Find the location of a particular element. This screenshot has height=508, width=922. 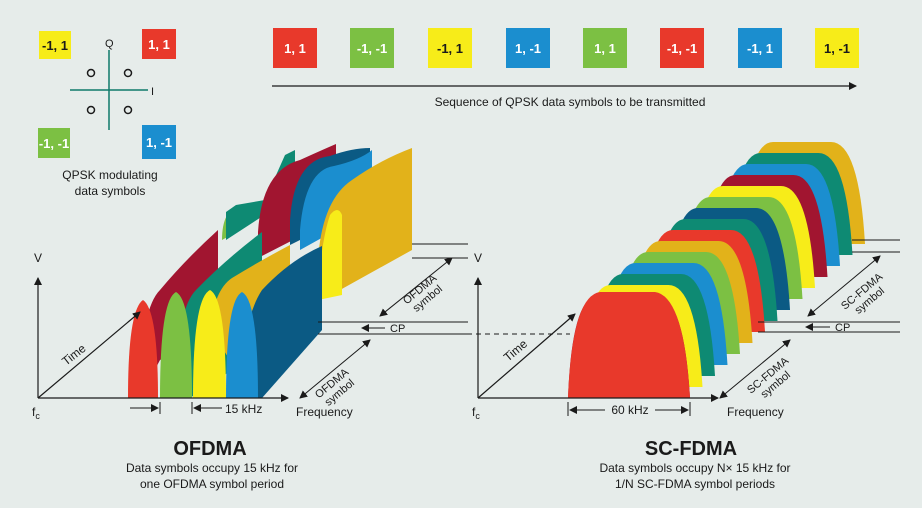

ofdma-back-symbol-arrow is located at coordinates (416, 287).